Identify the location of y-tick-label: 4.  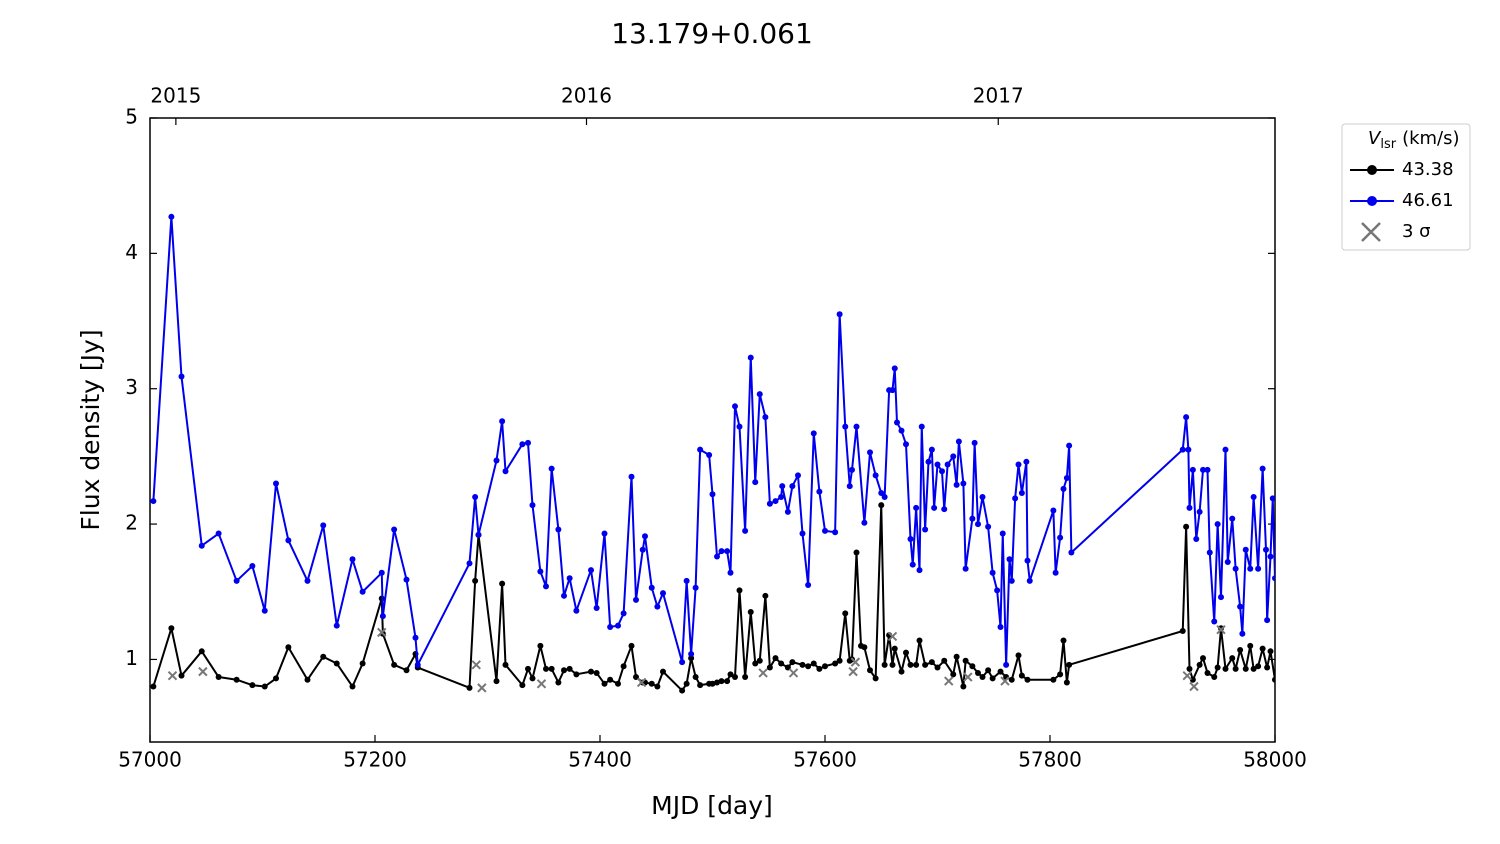
(131, 252).